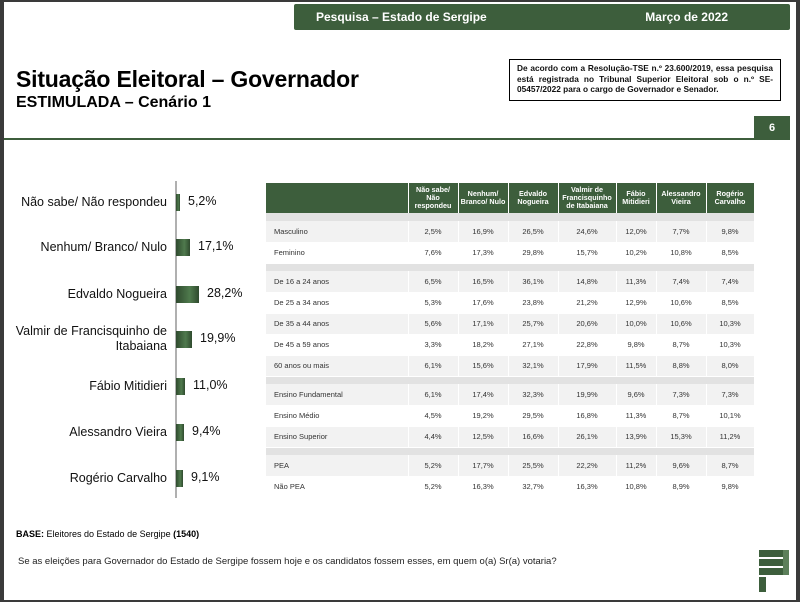 The height and width of the screenshot is (602, 800). I want to click on table-value-cell: 21,2%, so click(587, 303).